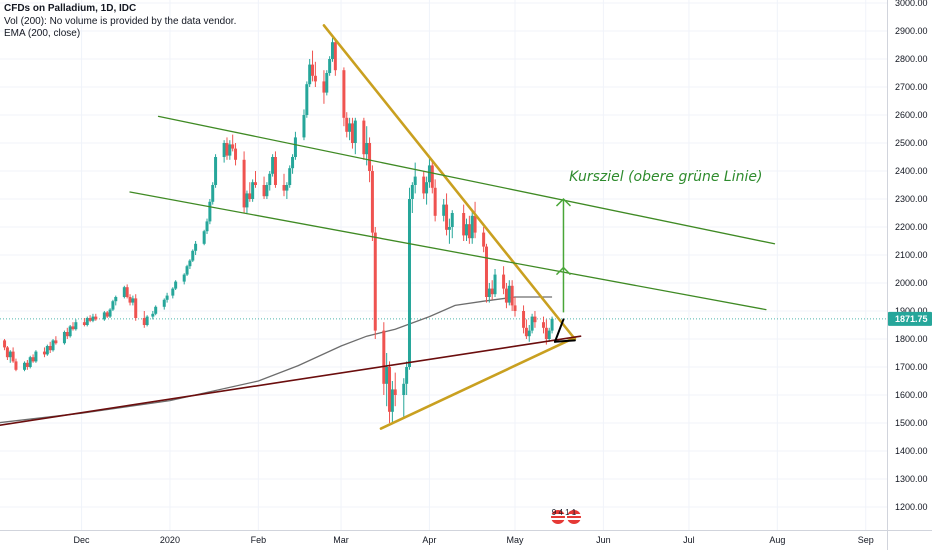 This screenshot has width=932, height=550. What do you see at coordinates (291, 380) in the screenshot?
I see `long-trendline-line` at bounding box center [291, 380].